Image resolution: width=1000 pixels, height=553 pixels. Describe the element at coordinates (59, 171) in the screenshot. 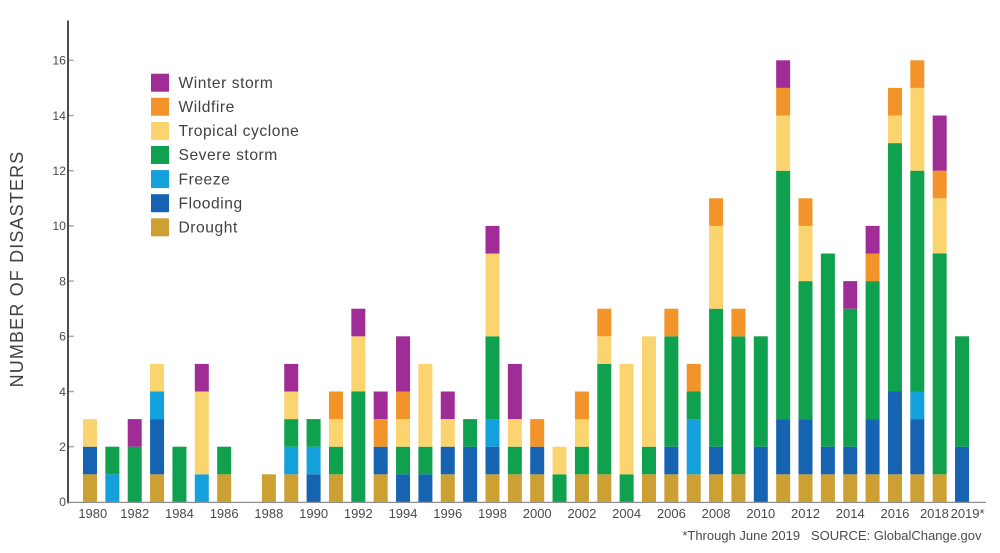

I see `svg-text: 12` at that location.